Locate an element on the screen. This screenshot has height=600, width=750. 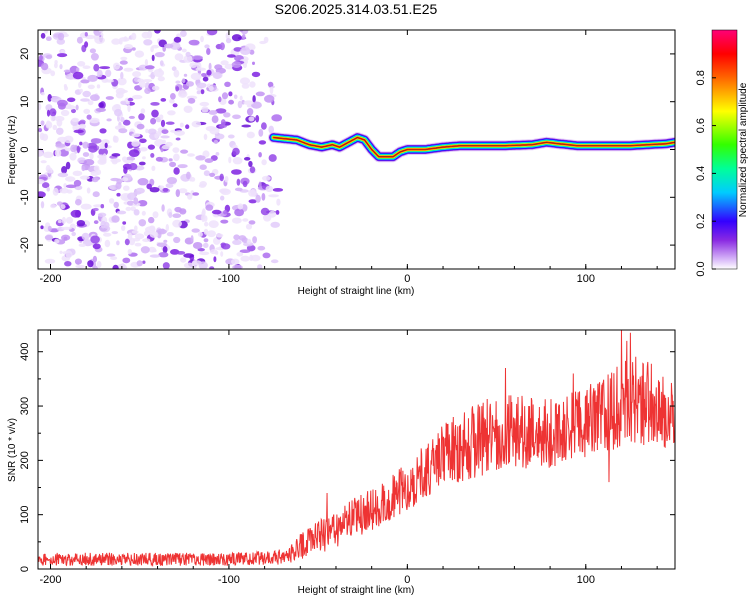
spectrogram-ridge-centerline is located at coordinates (474, 147).